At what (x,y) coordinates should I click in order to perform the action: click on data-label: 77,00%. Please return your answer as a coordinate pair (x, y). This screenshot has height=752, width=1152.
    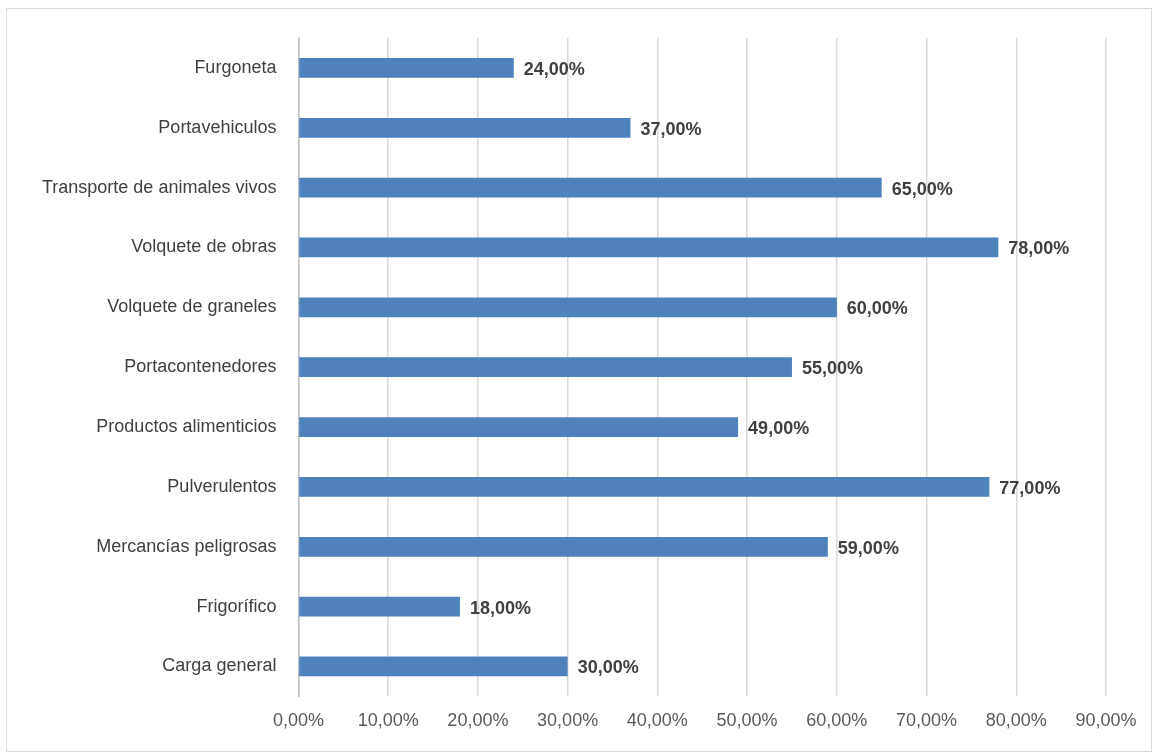
    Looking at the image, I should click on (1030, 487).